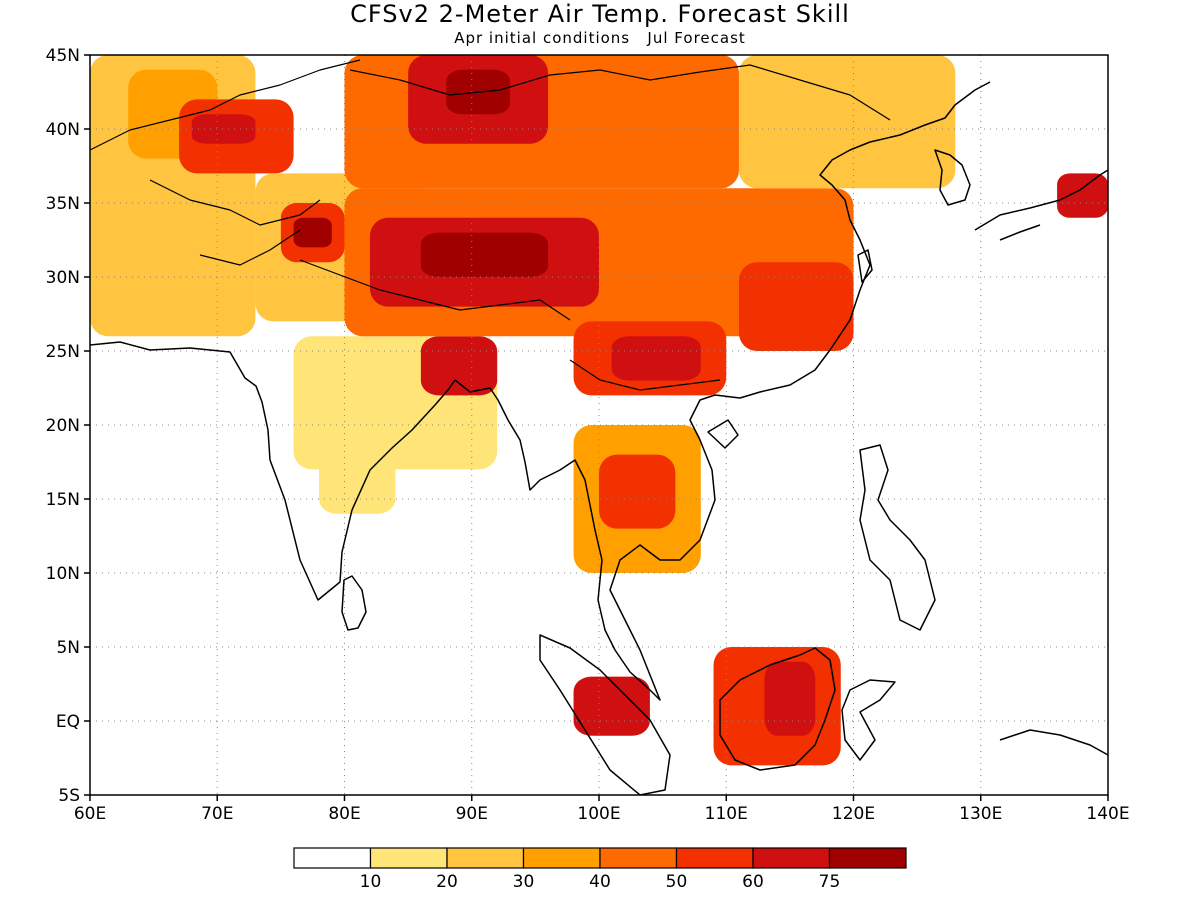 Image resolution: width=1200 pixels, height=900 pixels. What do you see at coordinates (598, 814) in the screenshot?
I see `x-tick-label: 100E` at bounding box center [598, 814].